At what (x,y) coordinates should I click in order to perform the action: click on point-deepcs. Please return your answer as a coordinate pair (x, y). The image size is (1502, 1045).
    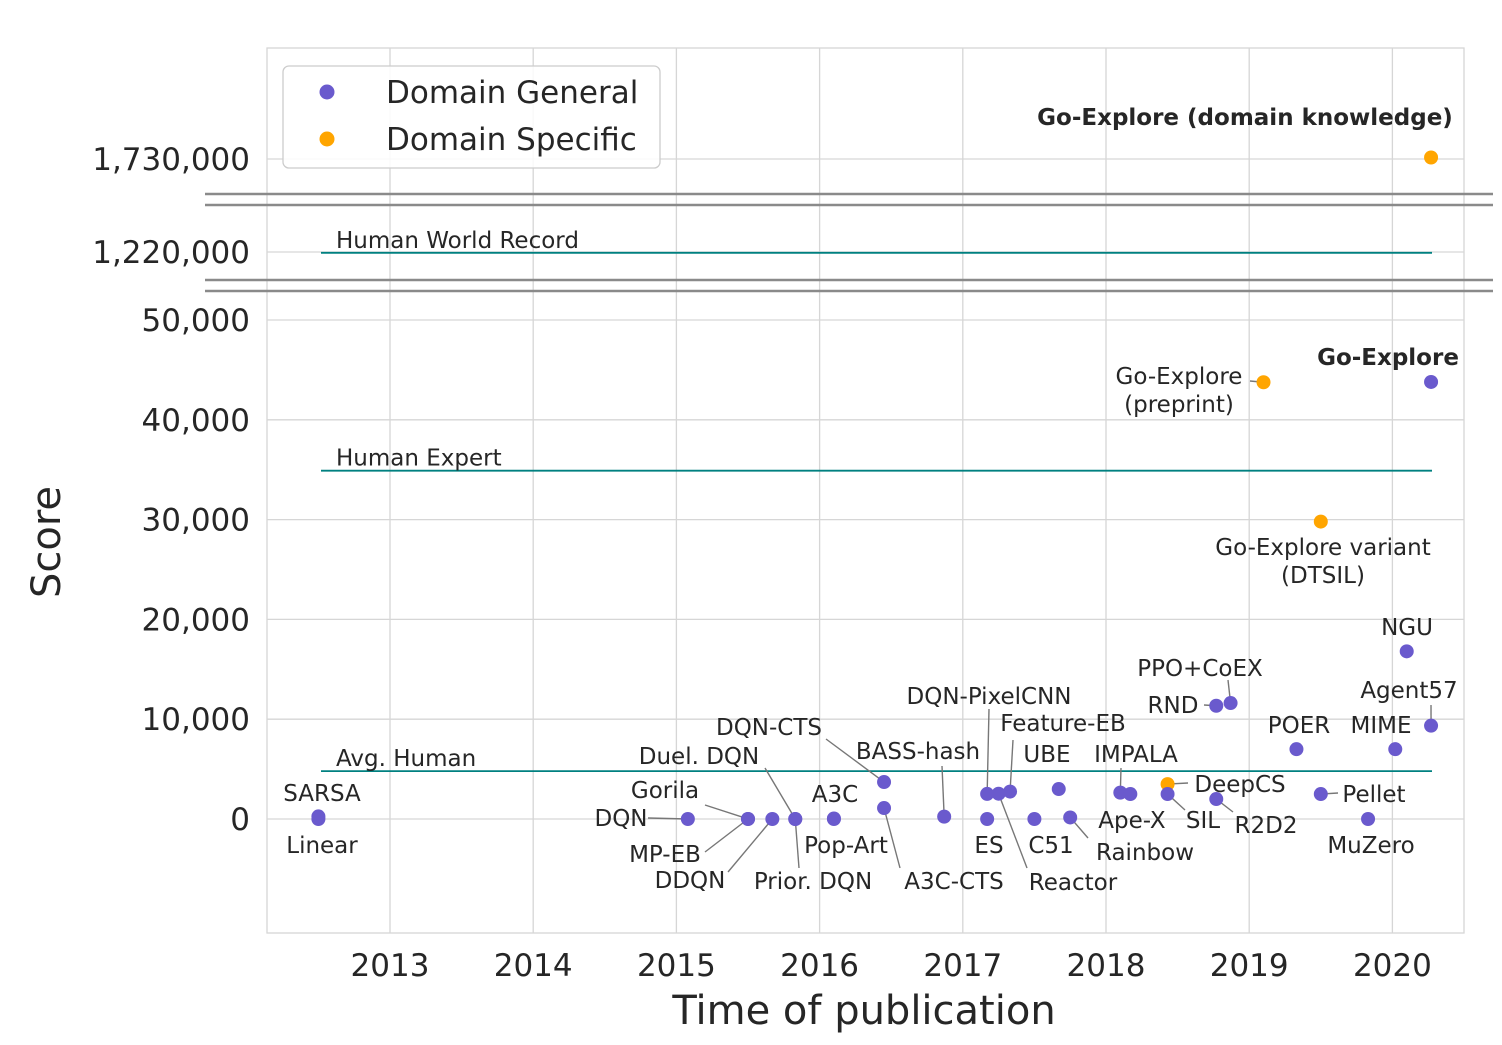
    Looking at the image, I should click on (1167, 784).